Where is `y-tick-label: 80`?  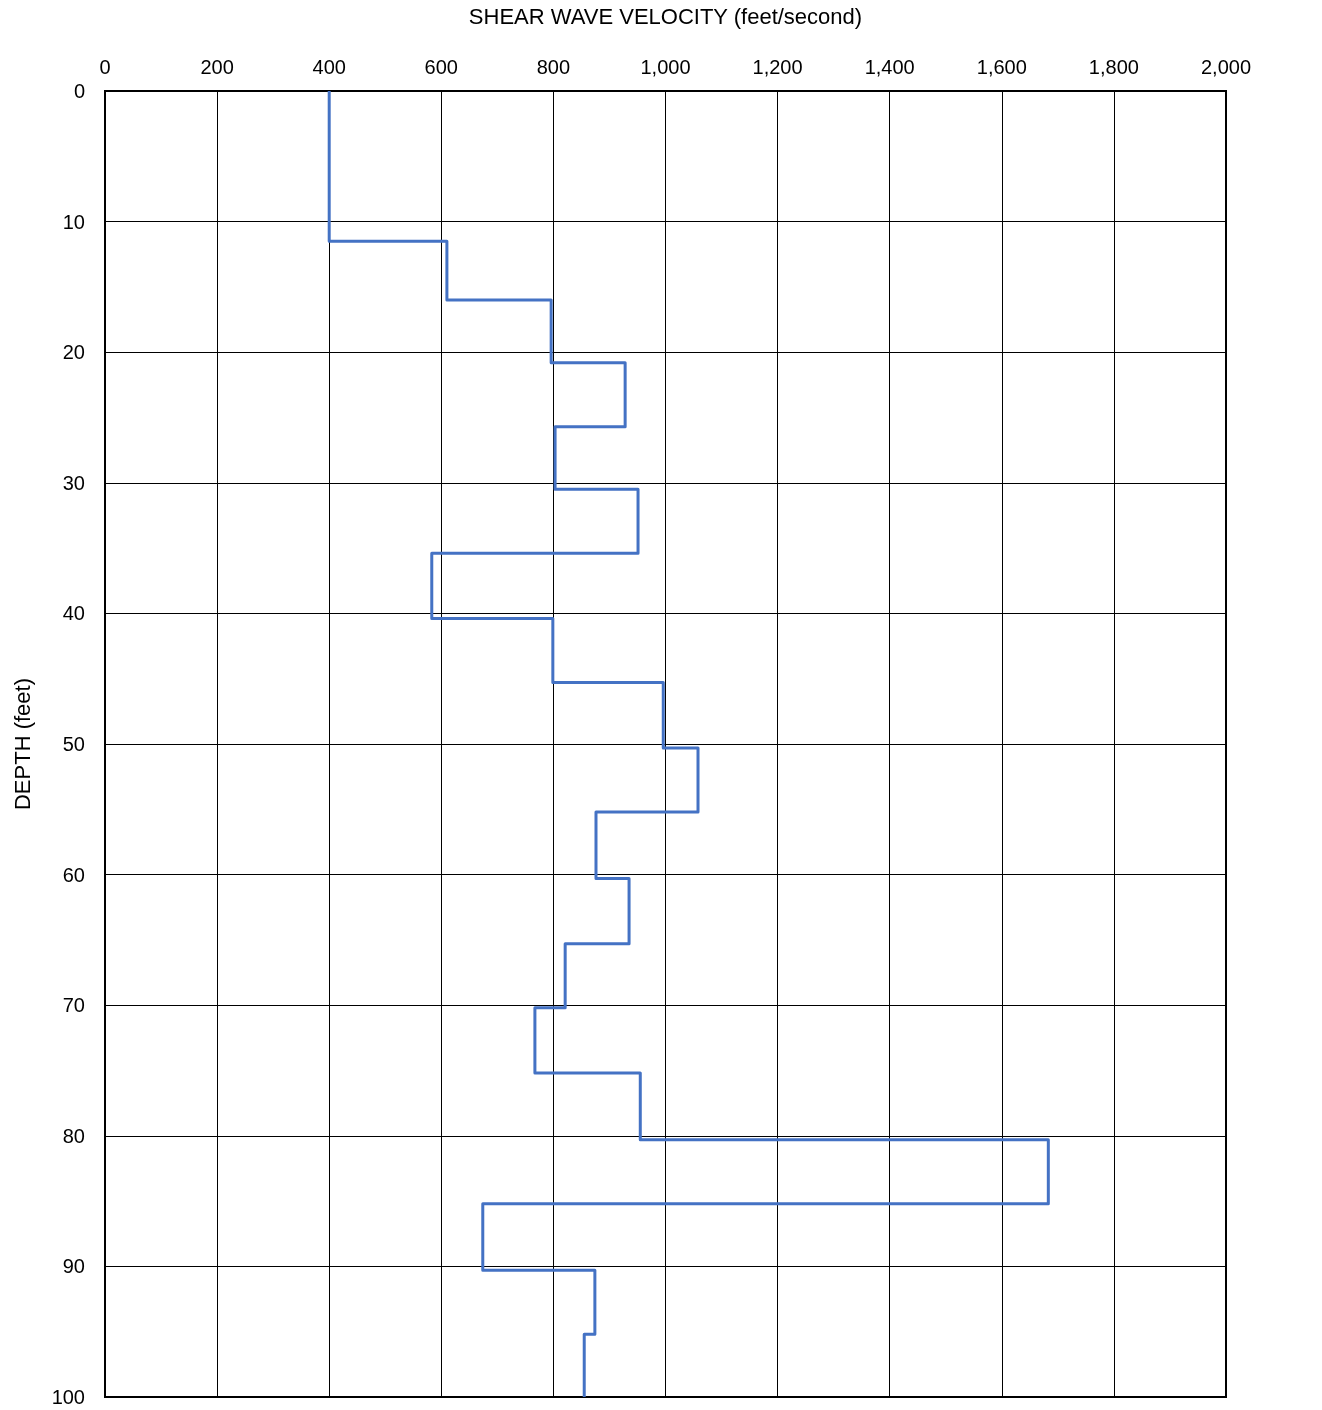
y-tick-label: 80 is located at coordinates (73, 1135).